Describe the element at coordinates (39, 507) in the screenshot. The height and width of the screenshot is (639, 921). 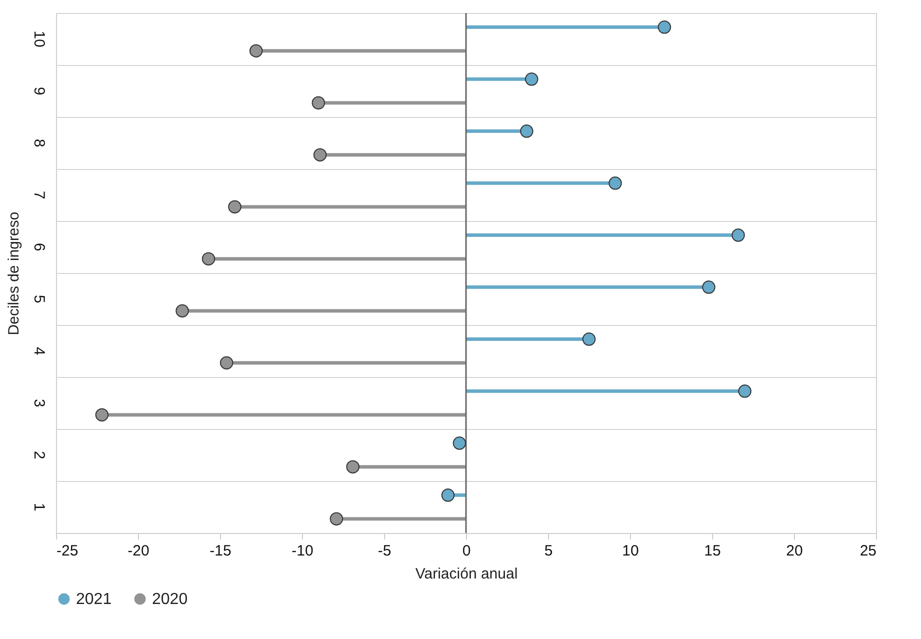
I see `y-tick-label: 1` at that location.